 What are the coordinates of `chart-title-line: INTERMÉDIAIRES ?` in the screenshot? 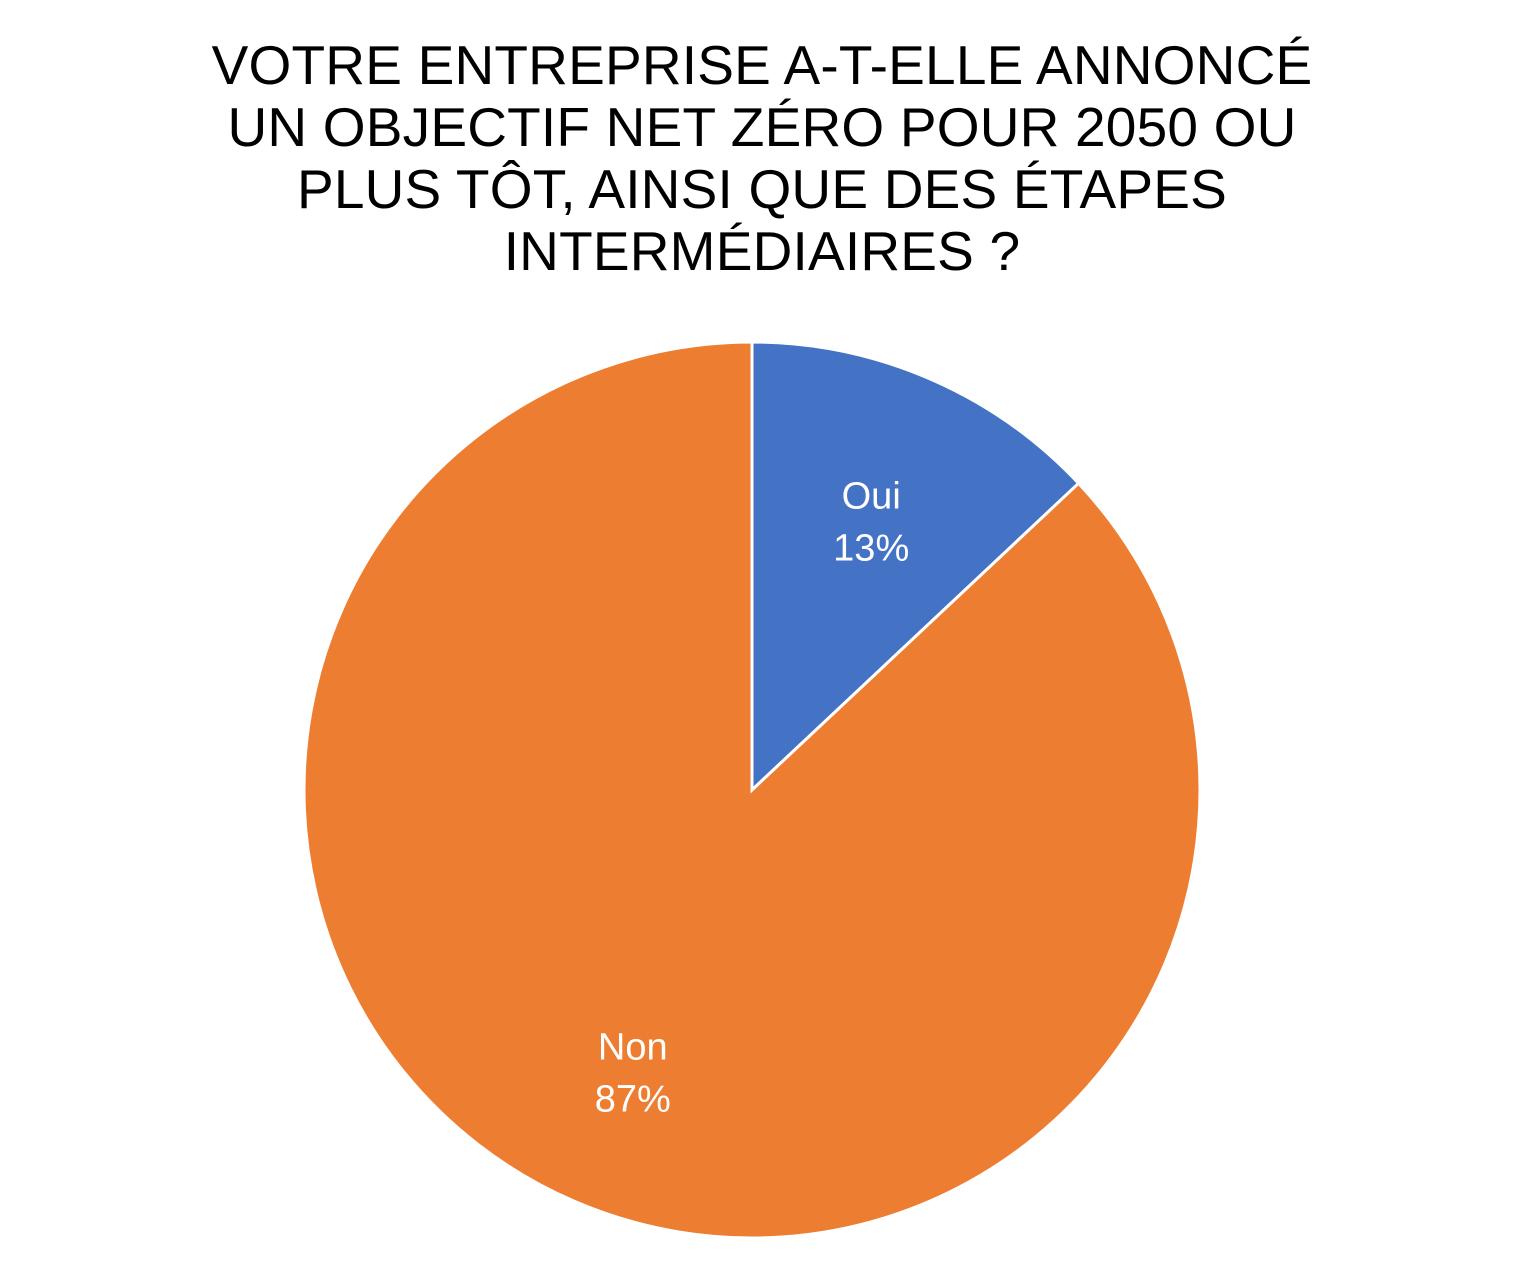 It's located at (762, 251).